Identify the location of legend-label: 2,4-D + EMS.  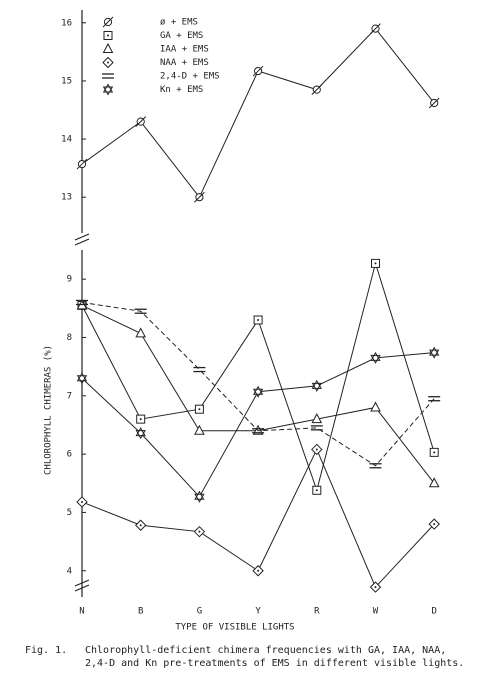
(190, 77).